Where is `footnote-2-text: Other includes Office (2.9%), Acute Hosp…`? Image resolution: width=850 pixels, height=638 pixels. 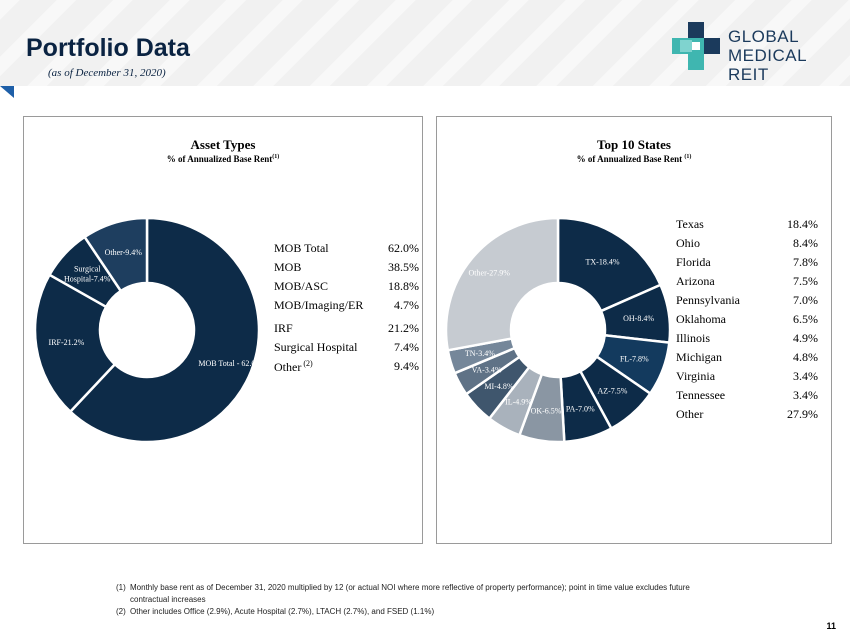
footnote-2-text: Other includes Office (2.9%), Acute Hosp… is located at coordinates (282, 611).